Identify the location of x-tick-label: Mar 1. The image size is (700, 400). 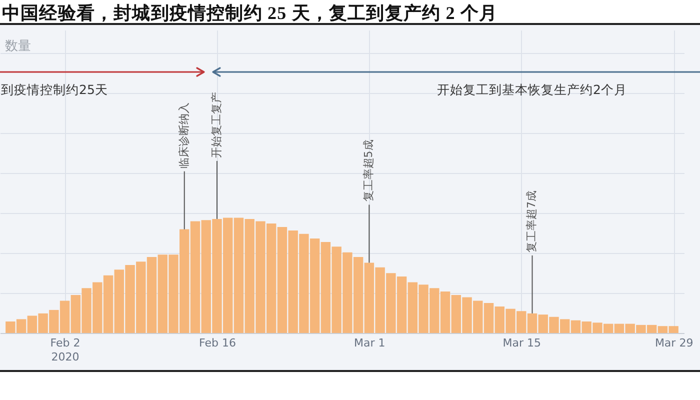
(370, 343).